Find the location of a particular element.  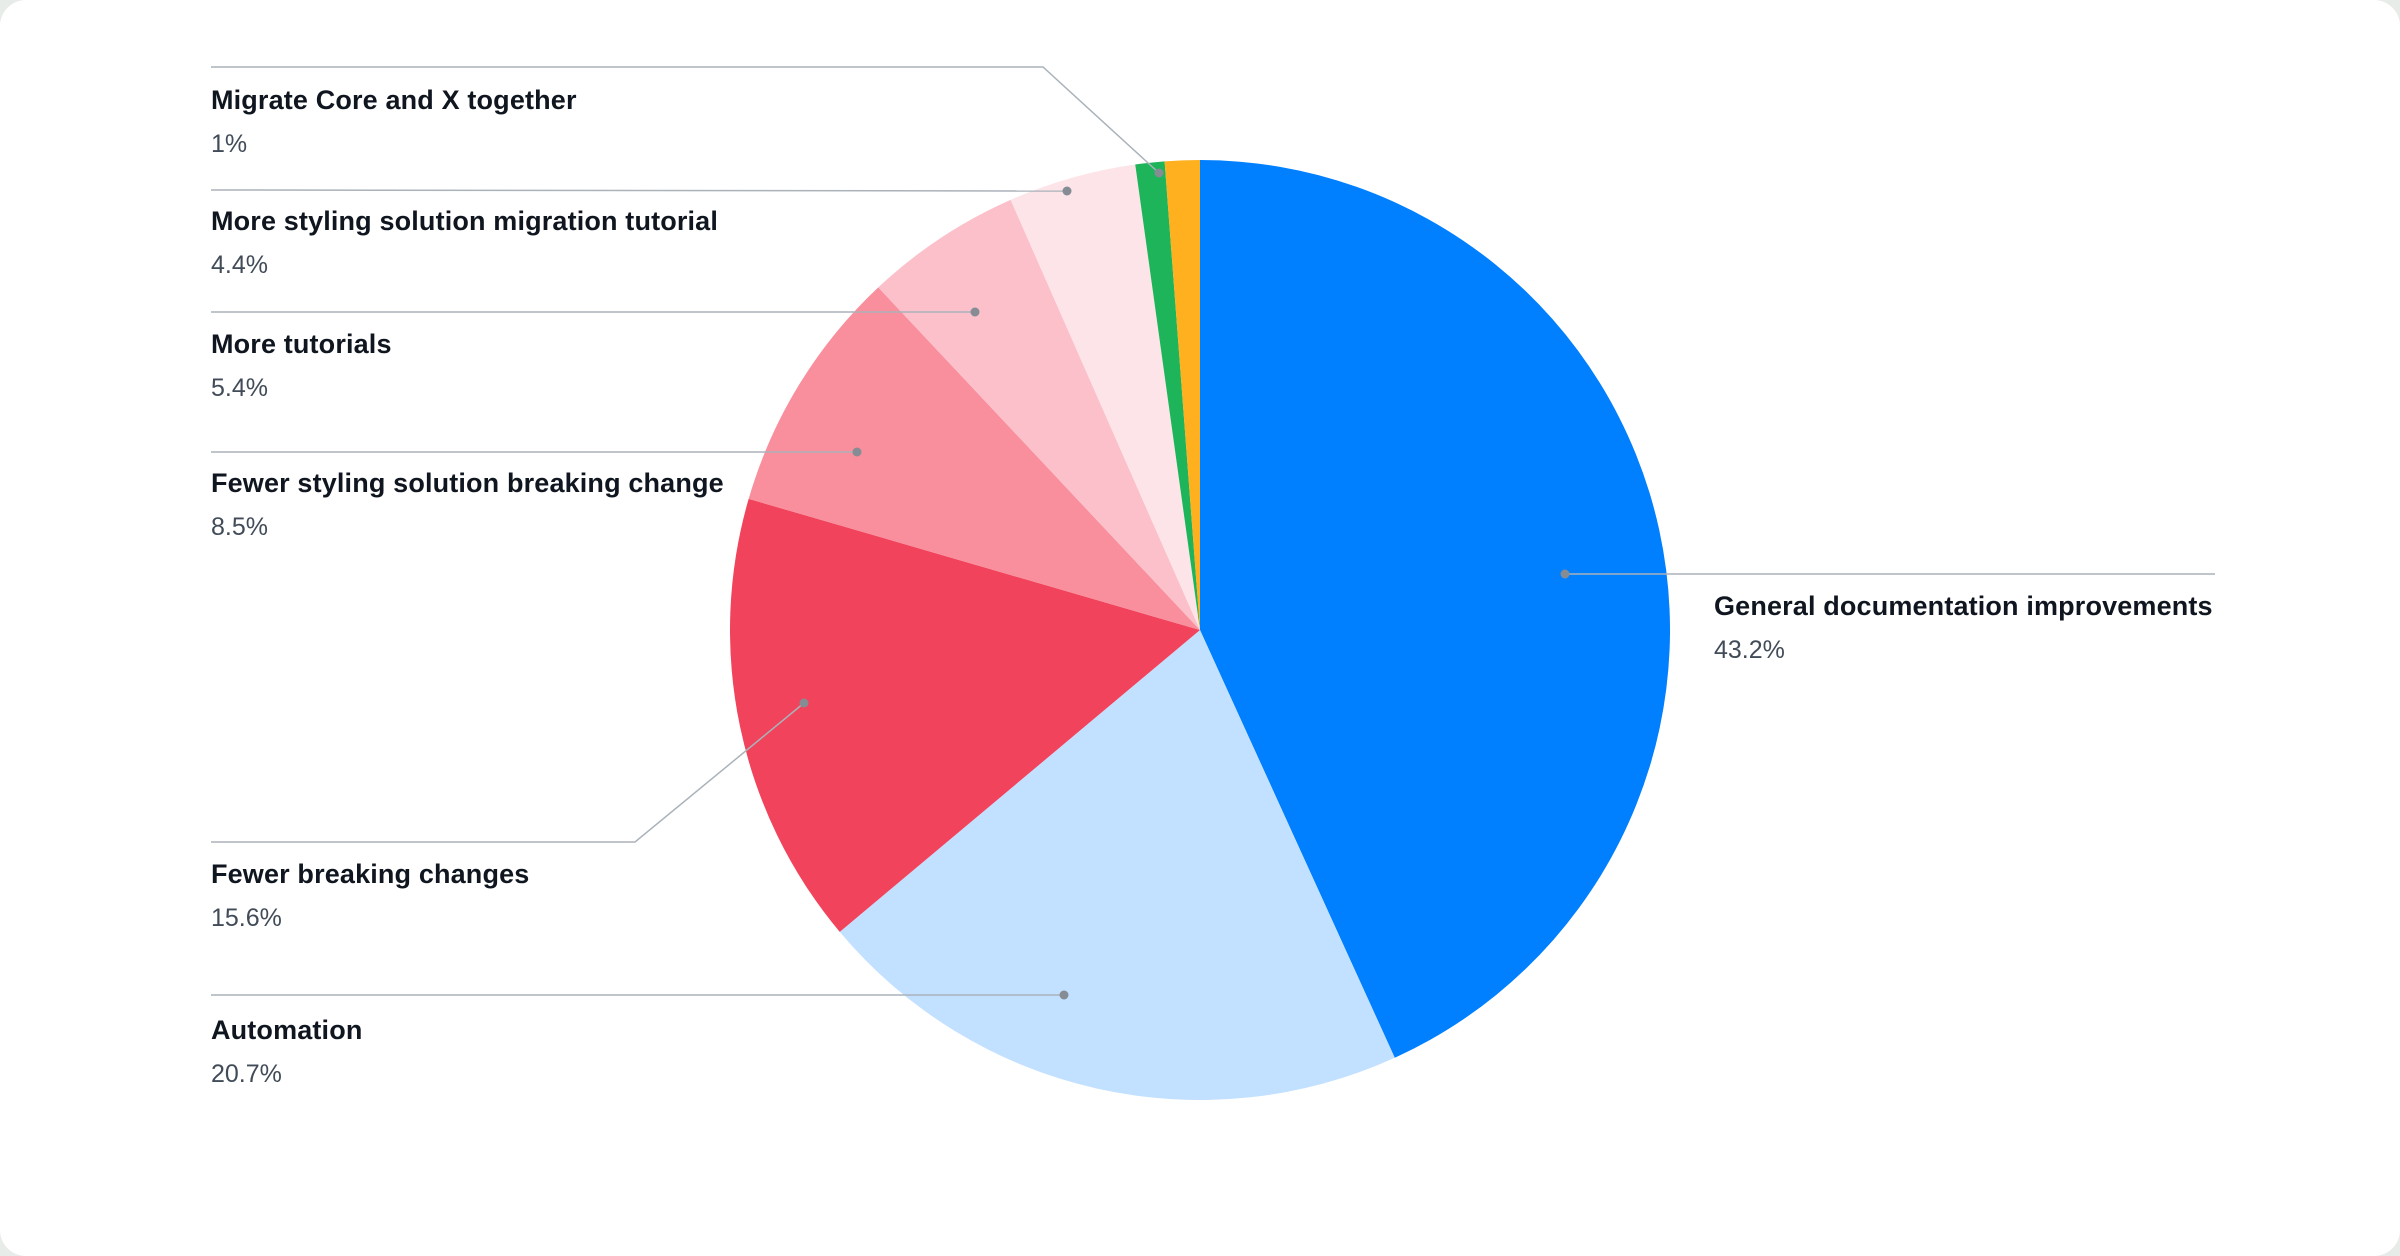

pie-slice-more-tutorials is located at coordinates (1039, 414).